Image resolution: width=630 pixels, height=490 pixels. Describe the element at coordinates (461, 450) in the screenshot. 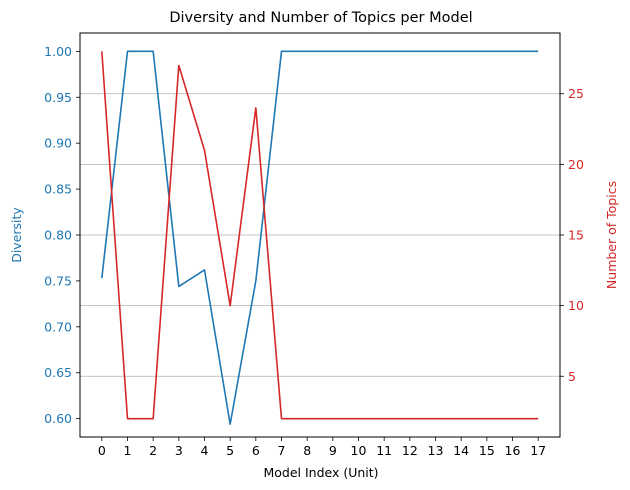

I see `x-tick-label: 14` at that location.